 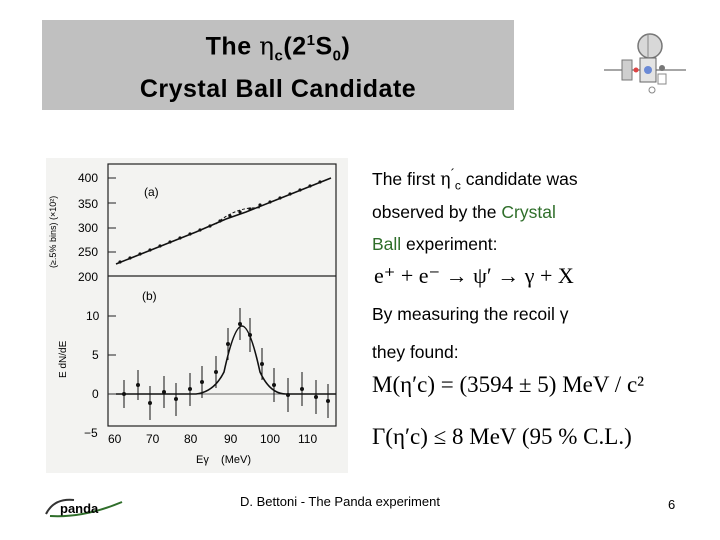 What do you see at coordinates (232, 46) in the screenshot?
I see `title-prefix: The` at bounding box center [232, 46].